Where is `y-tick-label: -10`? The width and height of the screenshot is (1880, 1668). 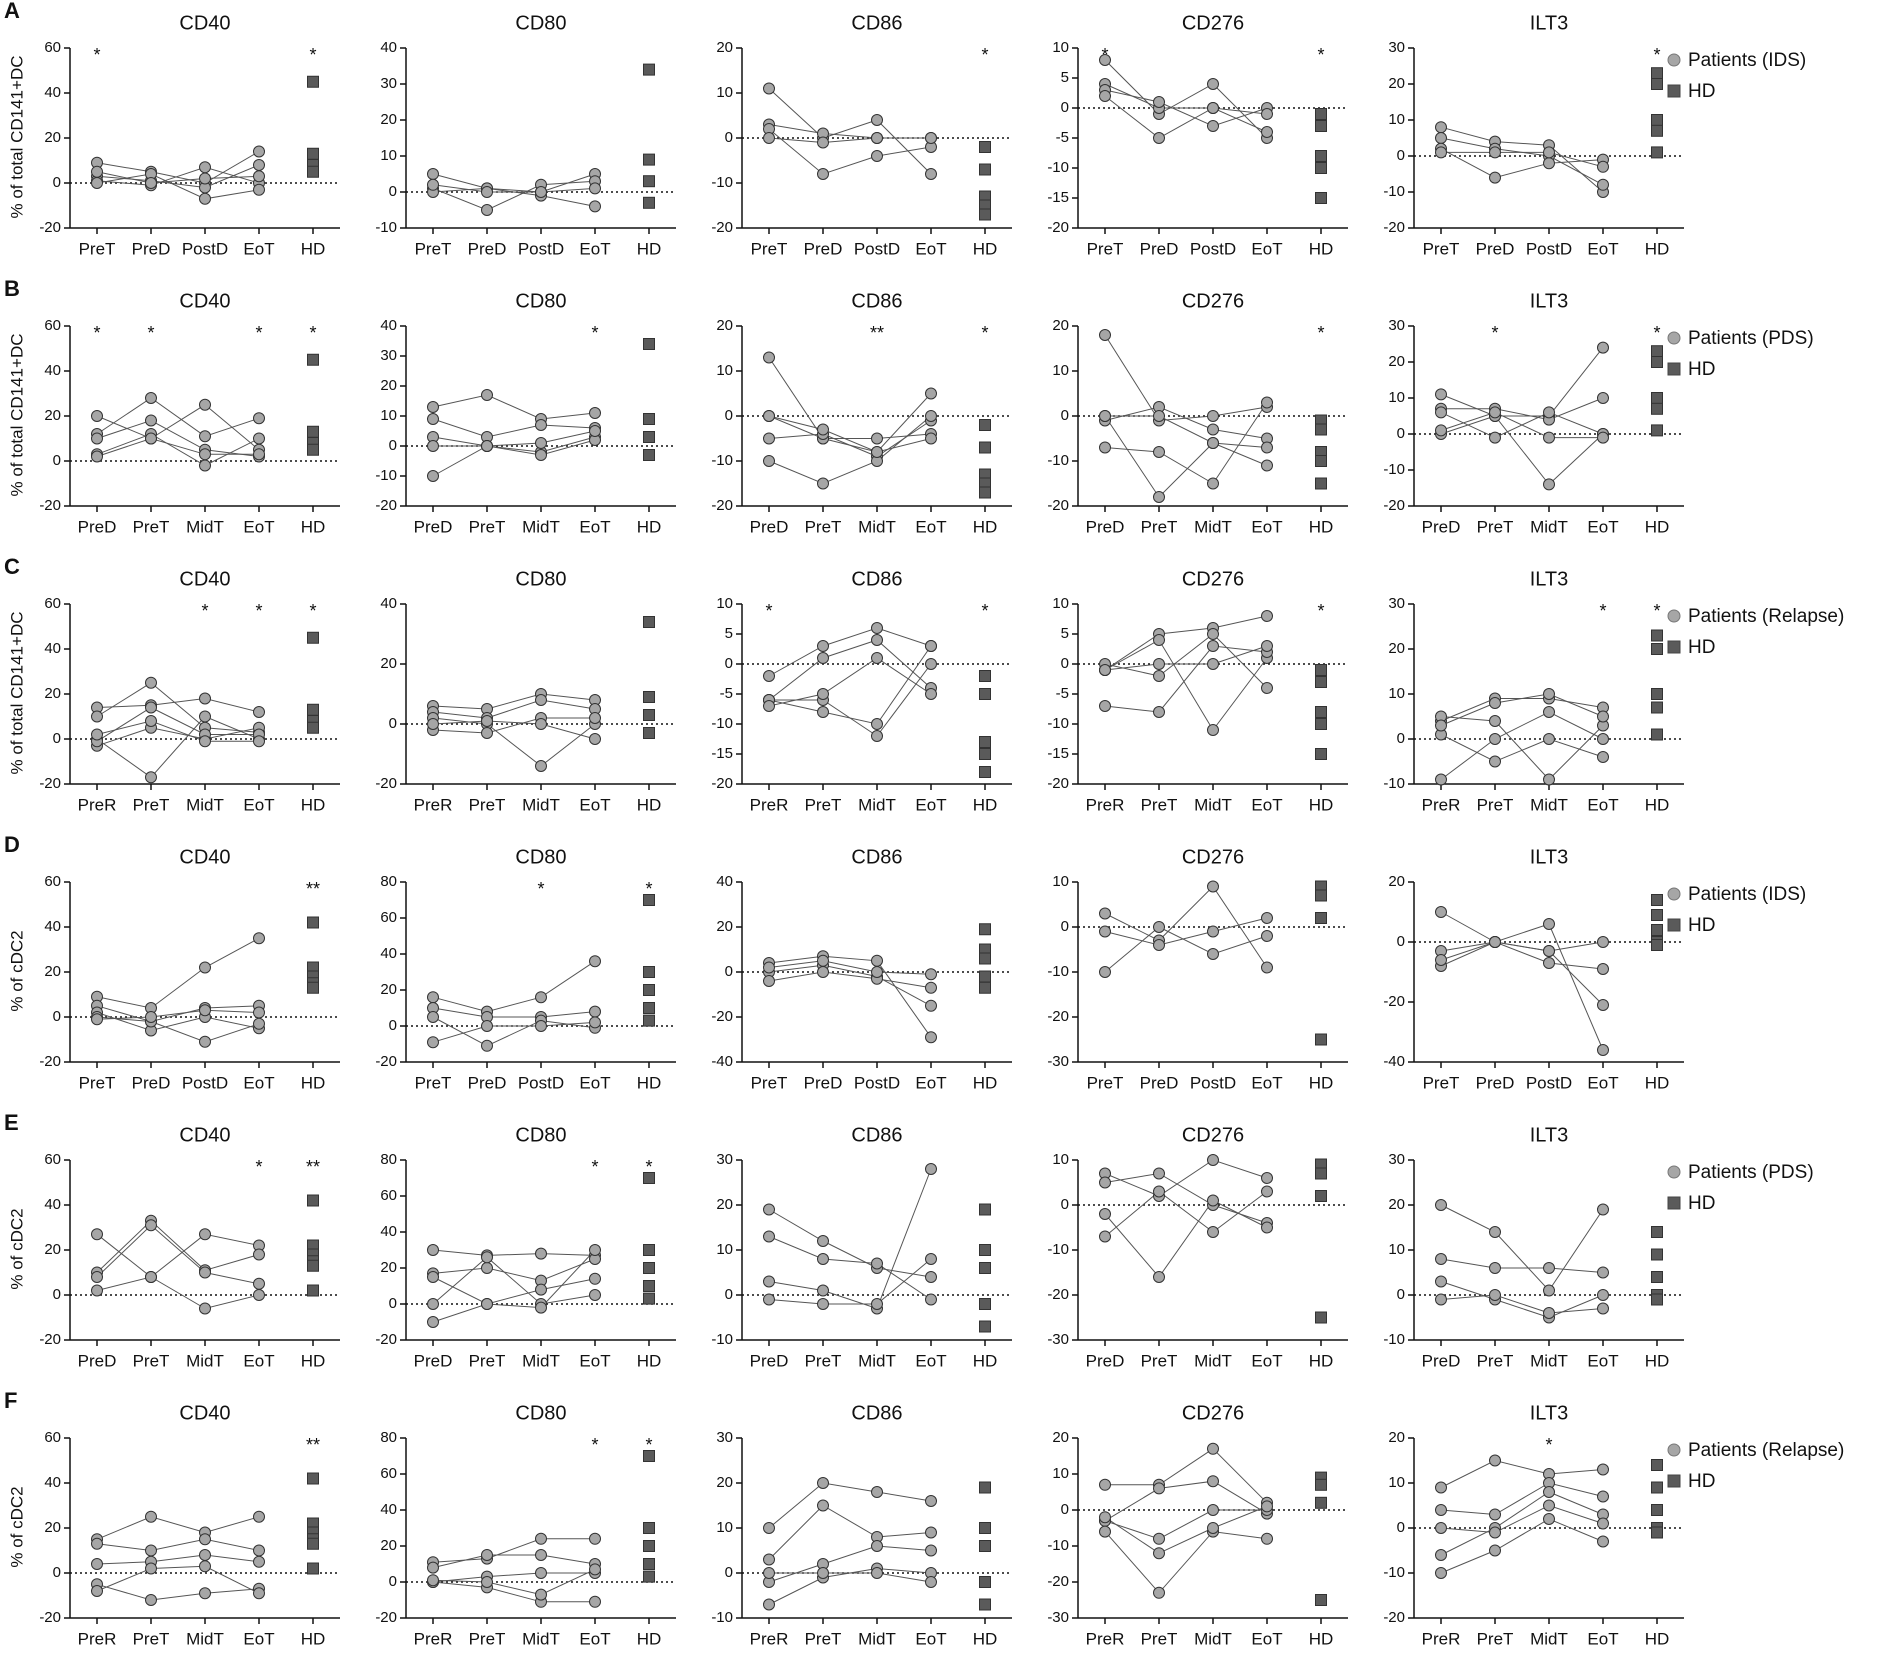 y-tick-label: -10 is located at coordinates (1058, 1249).